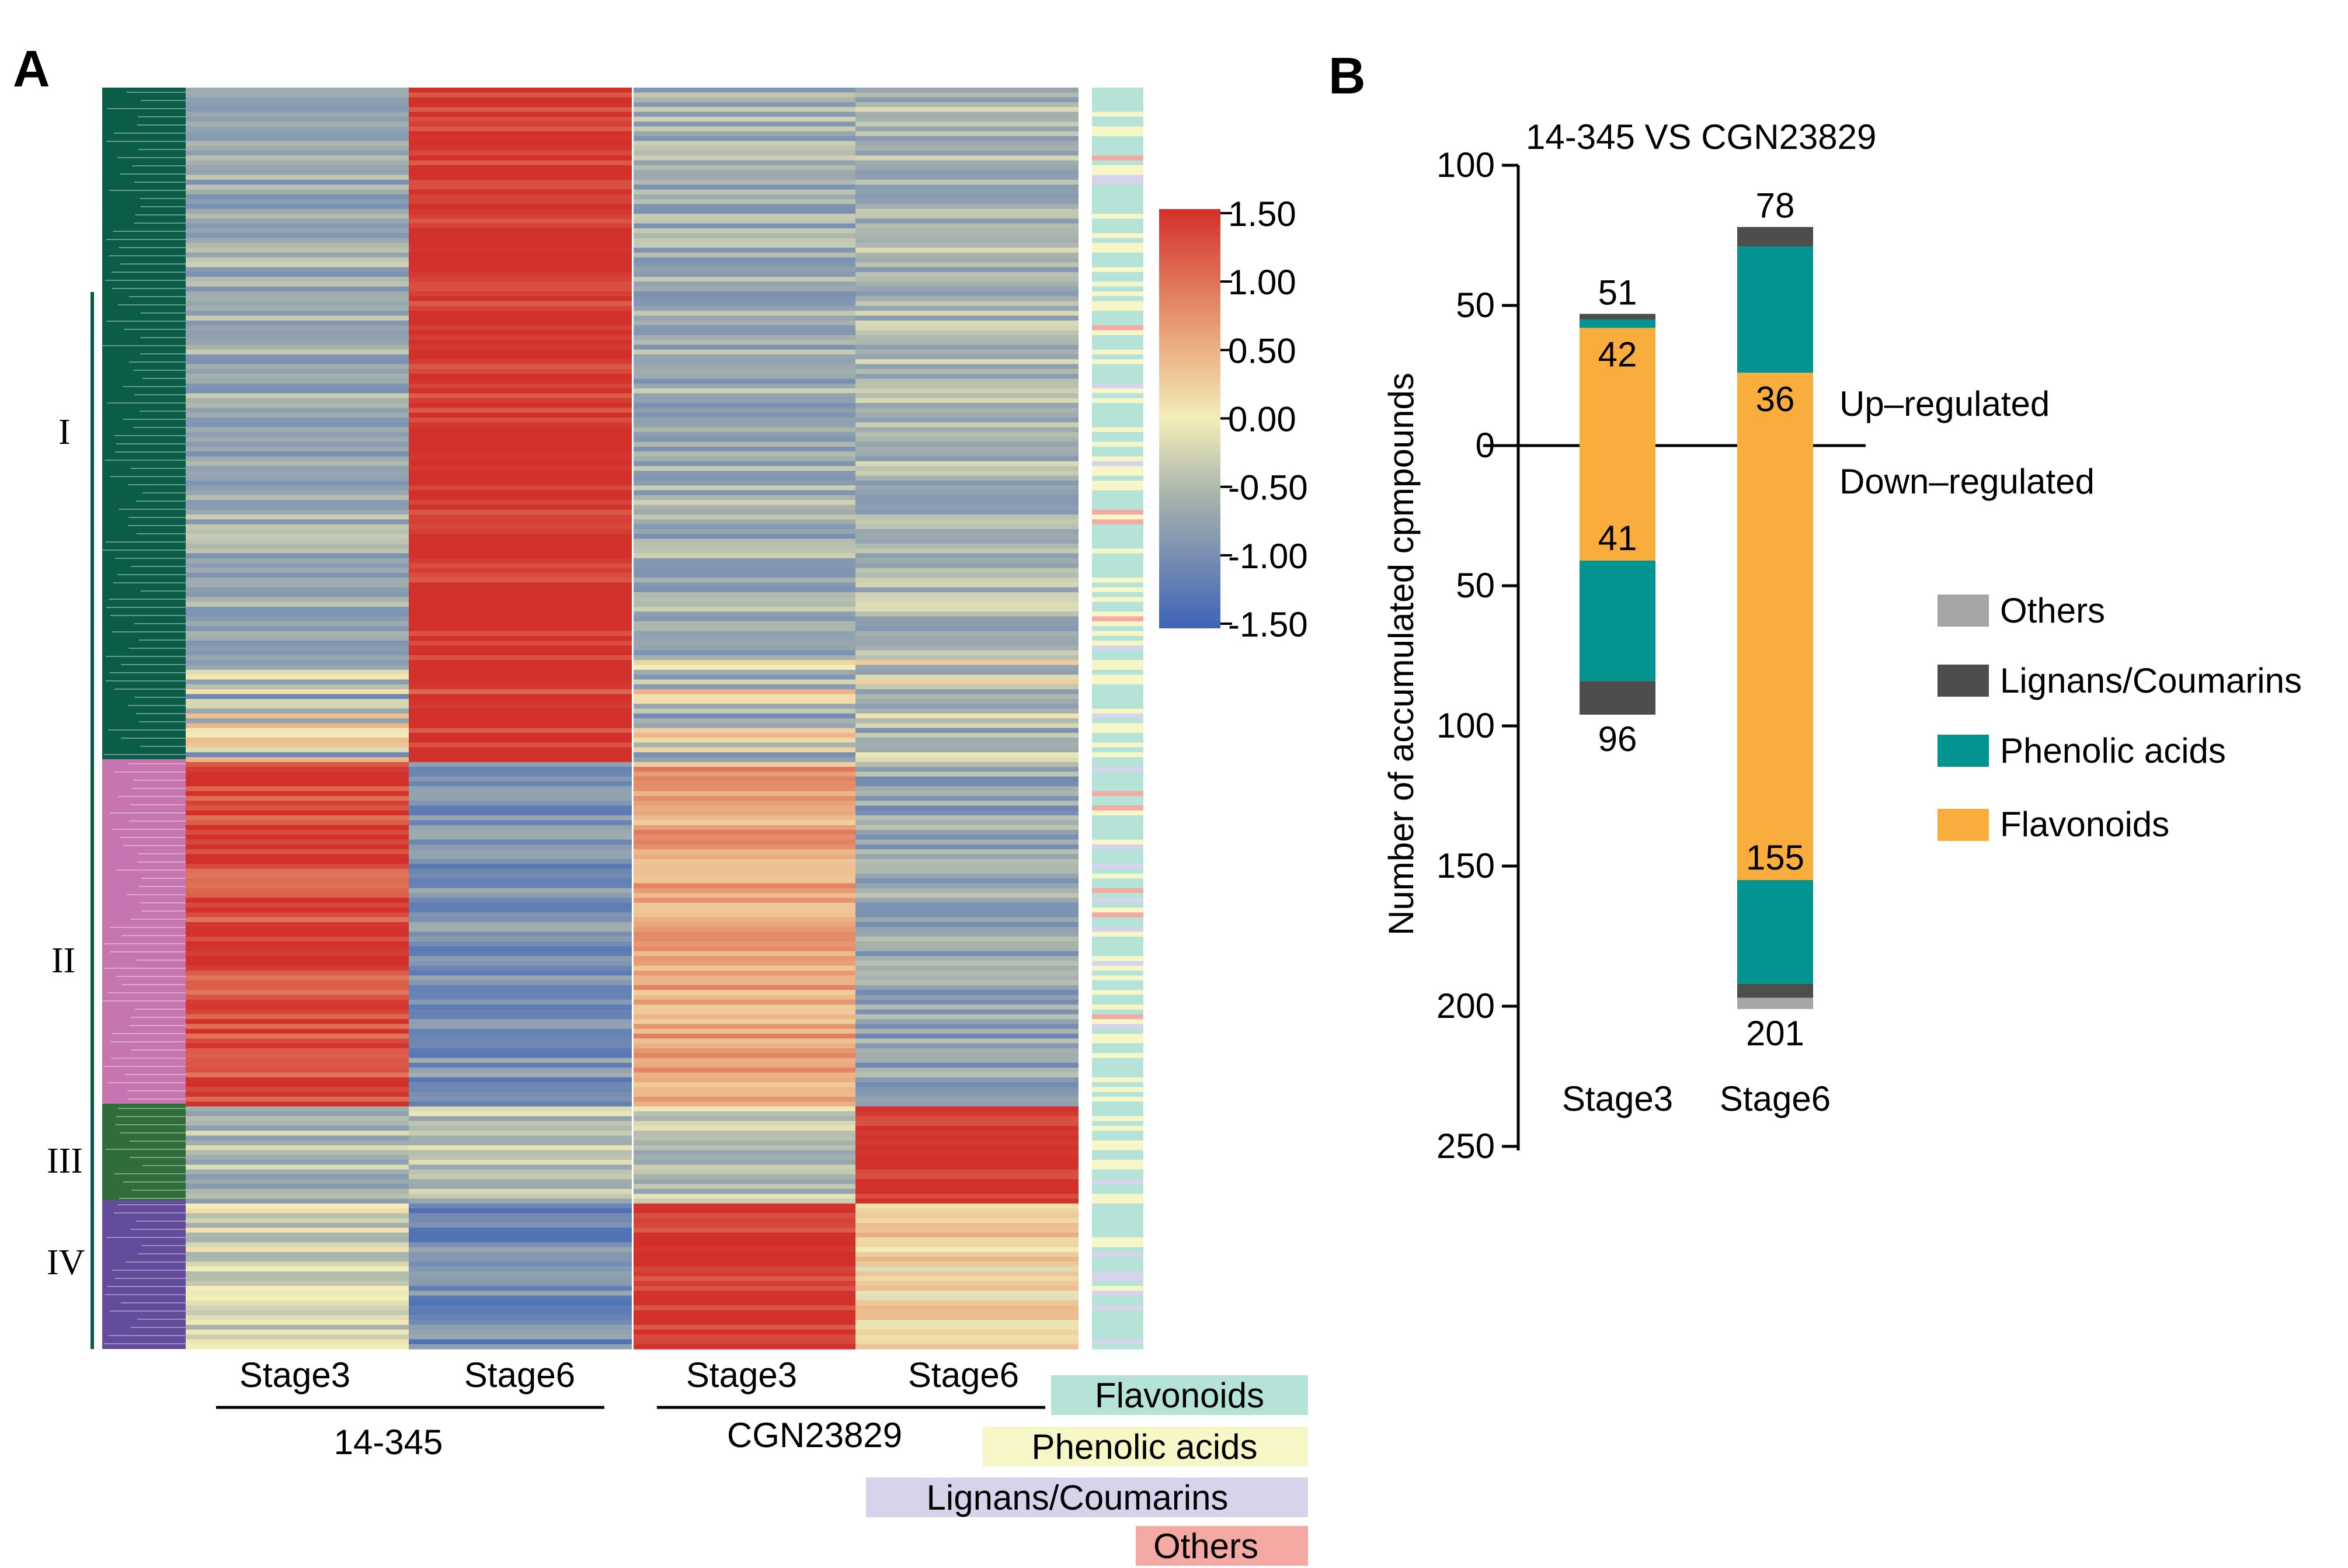 The height and width of the screenshot is (1568, 2348). Describe the element at coordinates (1775, 409) in the screenshot. I see `bar-segment` at that location.